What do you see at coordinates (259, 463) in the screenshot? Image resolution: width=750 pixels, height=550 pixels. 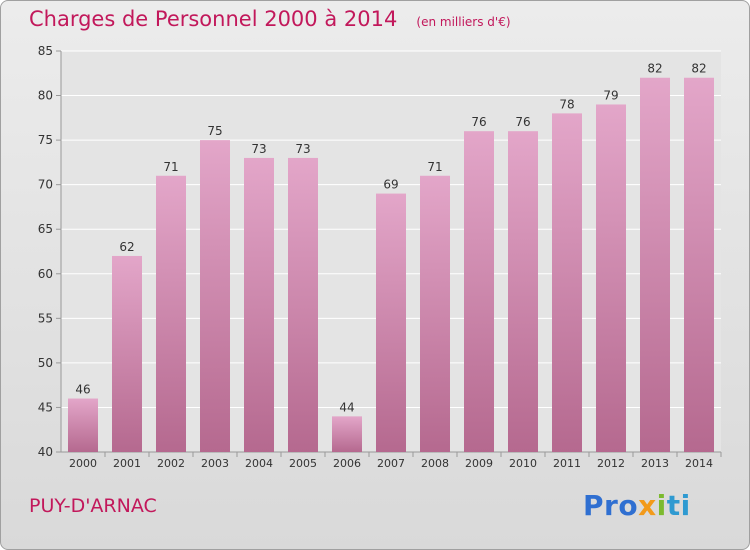 I see `x-tick-label: 2004` at bounding box center [259, 463].